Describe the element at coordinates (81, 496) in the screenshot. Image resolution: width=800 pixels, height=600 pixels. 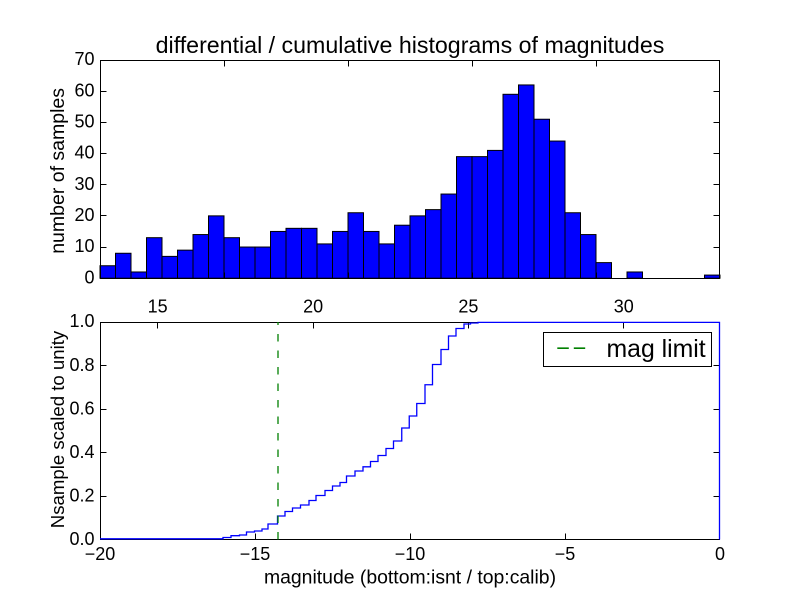
I see `svg-text: 0.2` at that location.